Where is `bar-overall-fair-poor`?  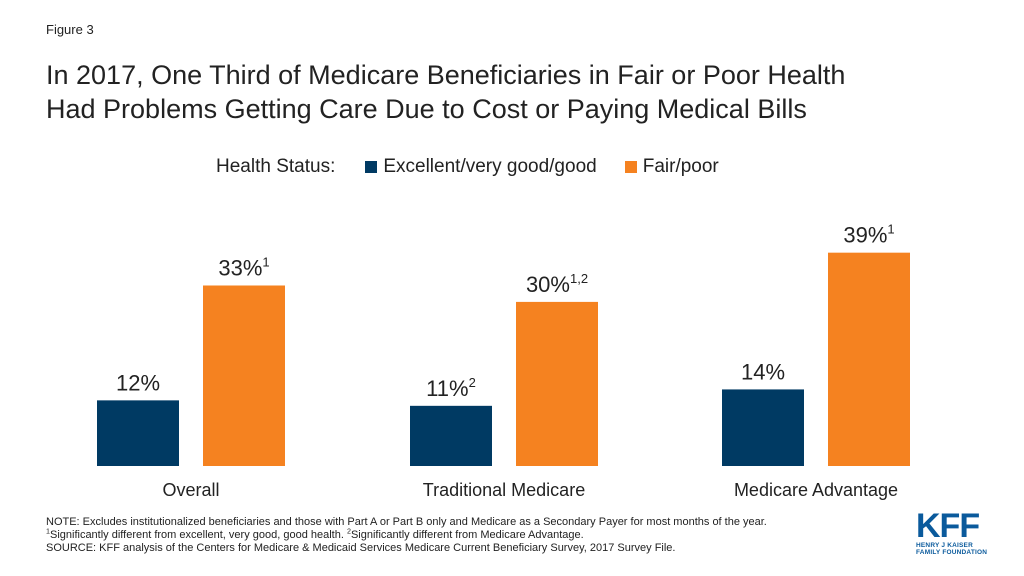 bar-overall-fair-poor is located at coordinates (244, 375).